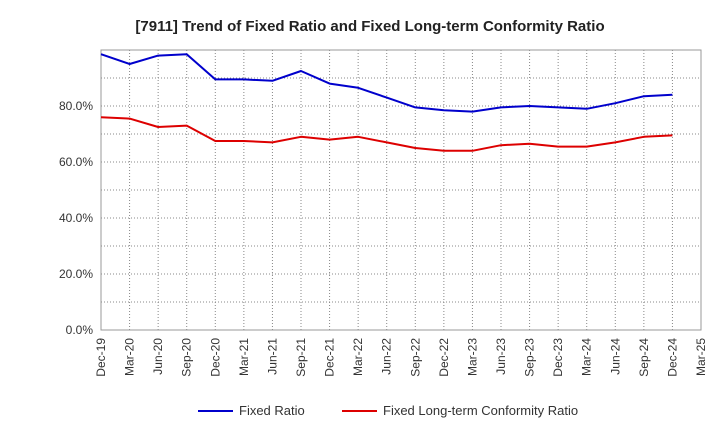 The width and height of the screenshot is (720, 445). I want to click on x-tick-label: Sep-22, so click(415, 357).